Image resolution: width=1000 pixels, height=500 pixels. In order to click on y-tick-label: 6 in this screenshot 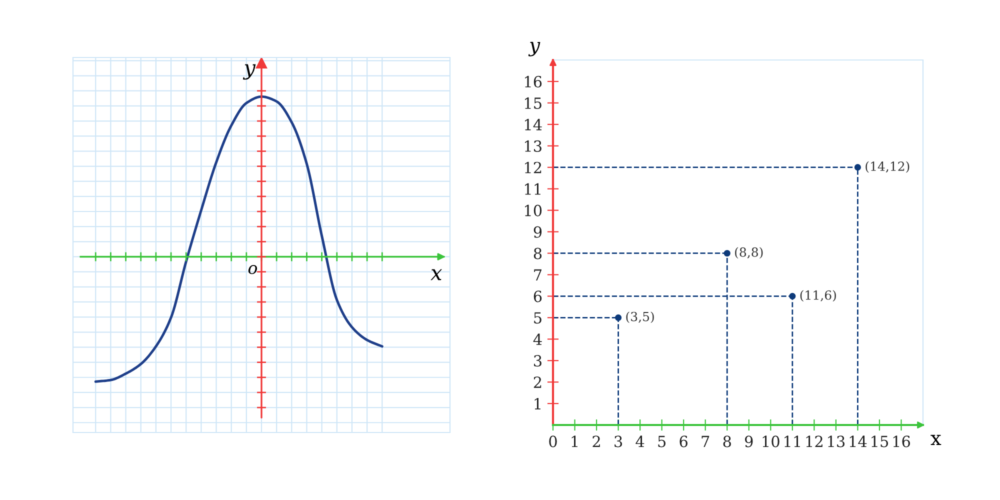, I will do `click(538, 296)`.